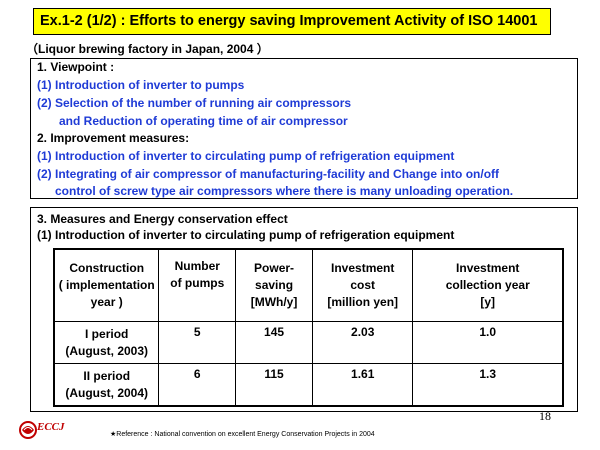 The height and width of the screenshot is (450, 600). What do you see at coordinates (274, 342) in the screenshot?
I see `row-saving: 145` at bounding box center [274, 342].